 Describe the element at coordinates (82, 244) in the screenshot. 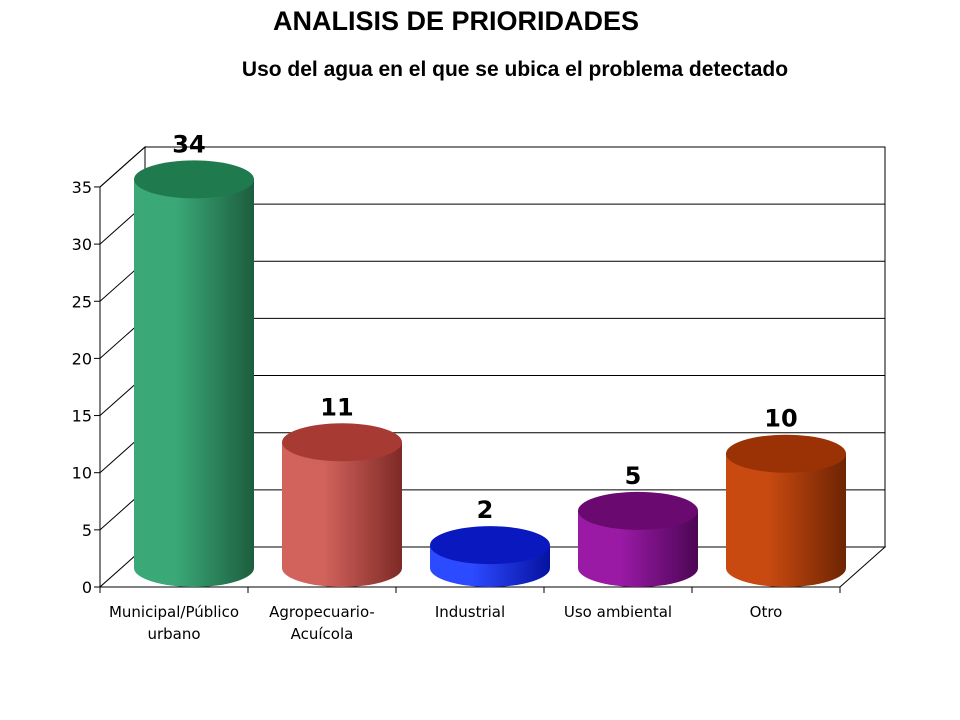

I see `y-tick-label: 30` at that location.